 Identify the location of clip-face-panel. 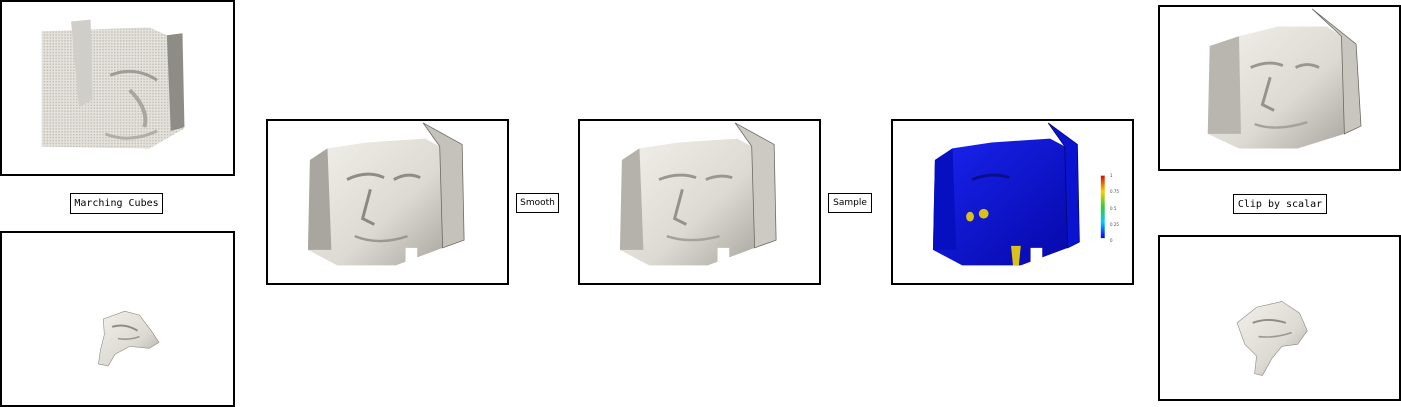
(1279, 88).